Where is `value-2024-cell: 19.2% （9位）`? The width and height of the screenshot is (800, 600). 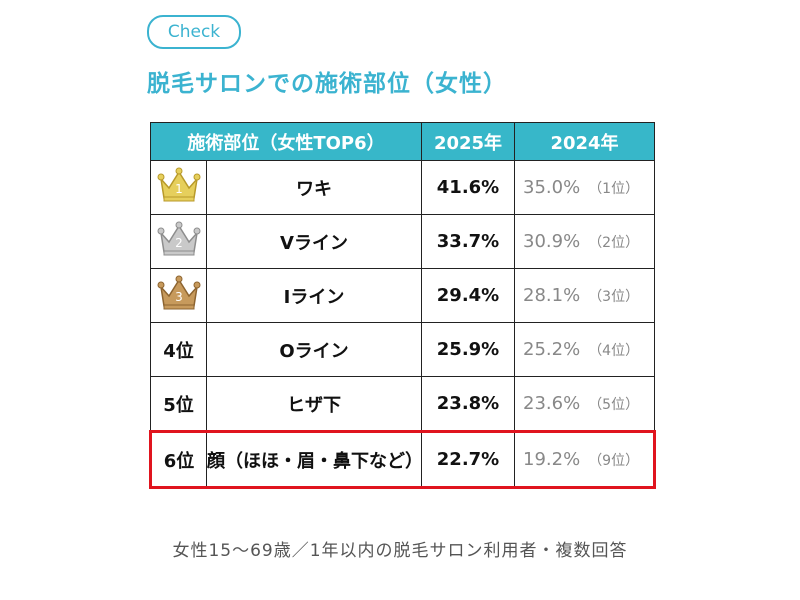
value-2024-cell: 19.2% （9位） is located at coordinates (585, 459).